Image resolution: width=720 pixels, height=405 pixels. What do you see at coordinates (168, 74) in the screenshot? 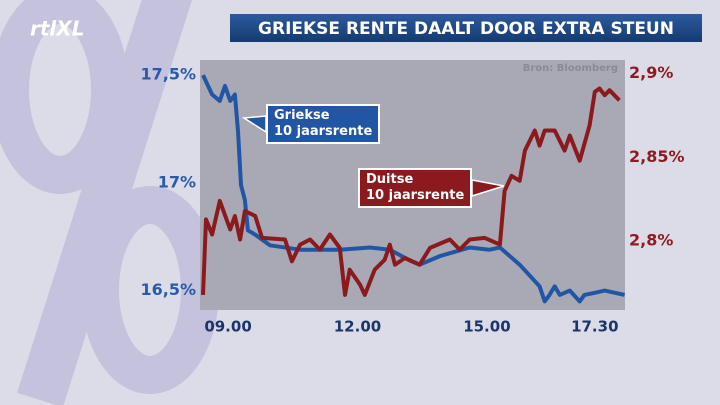
I see `y-tick-label: 17,5%` at bounding box center [168, 74].